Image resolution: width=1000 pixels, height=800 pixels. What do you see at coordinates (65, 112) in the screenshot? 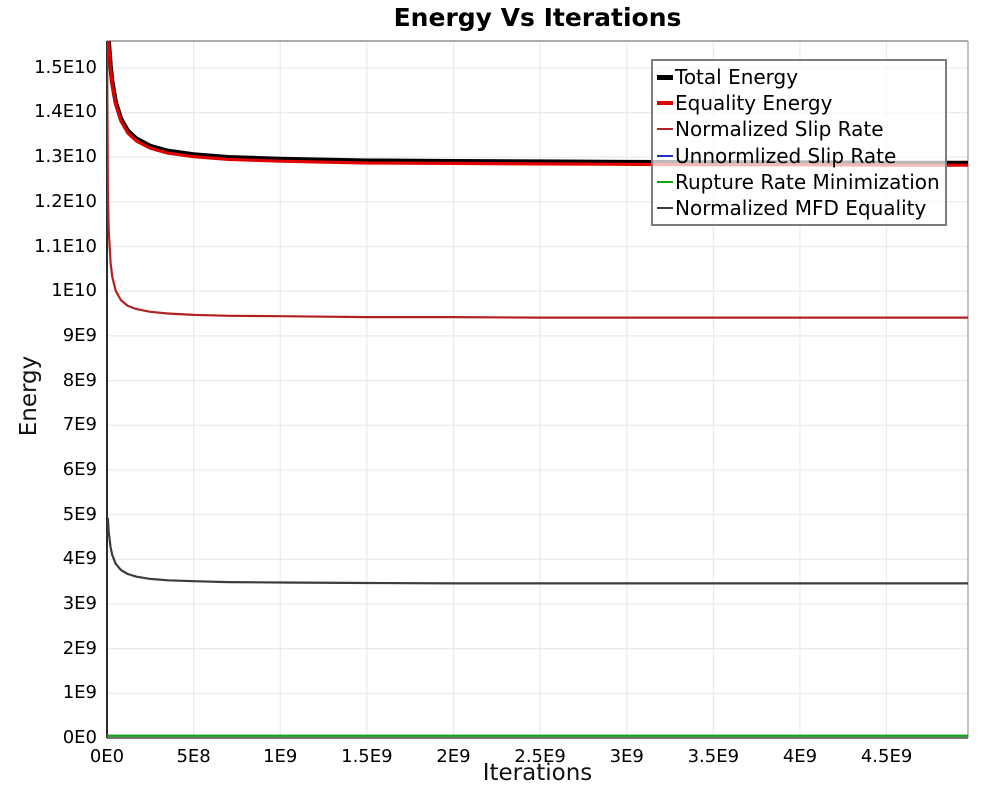
I see `y-tick-label: 1.4E10` at bounding box center [65, 112].